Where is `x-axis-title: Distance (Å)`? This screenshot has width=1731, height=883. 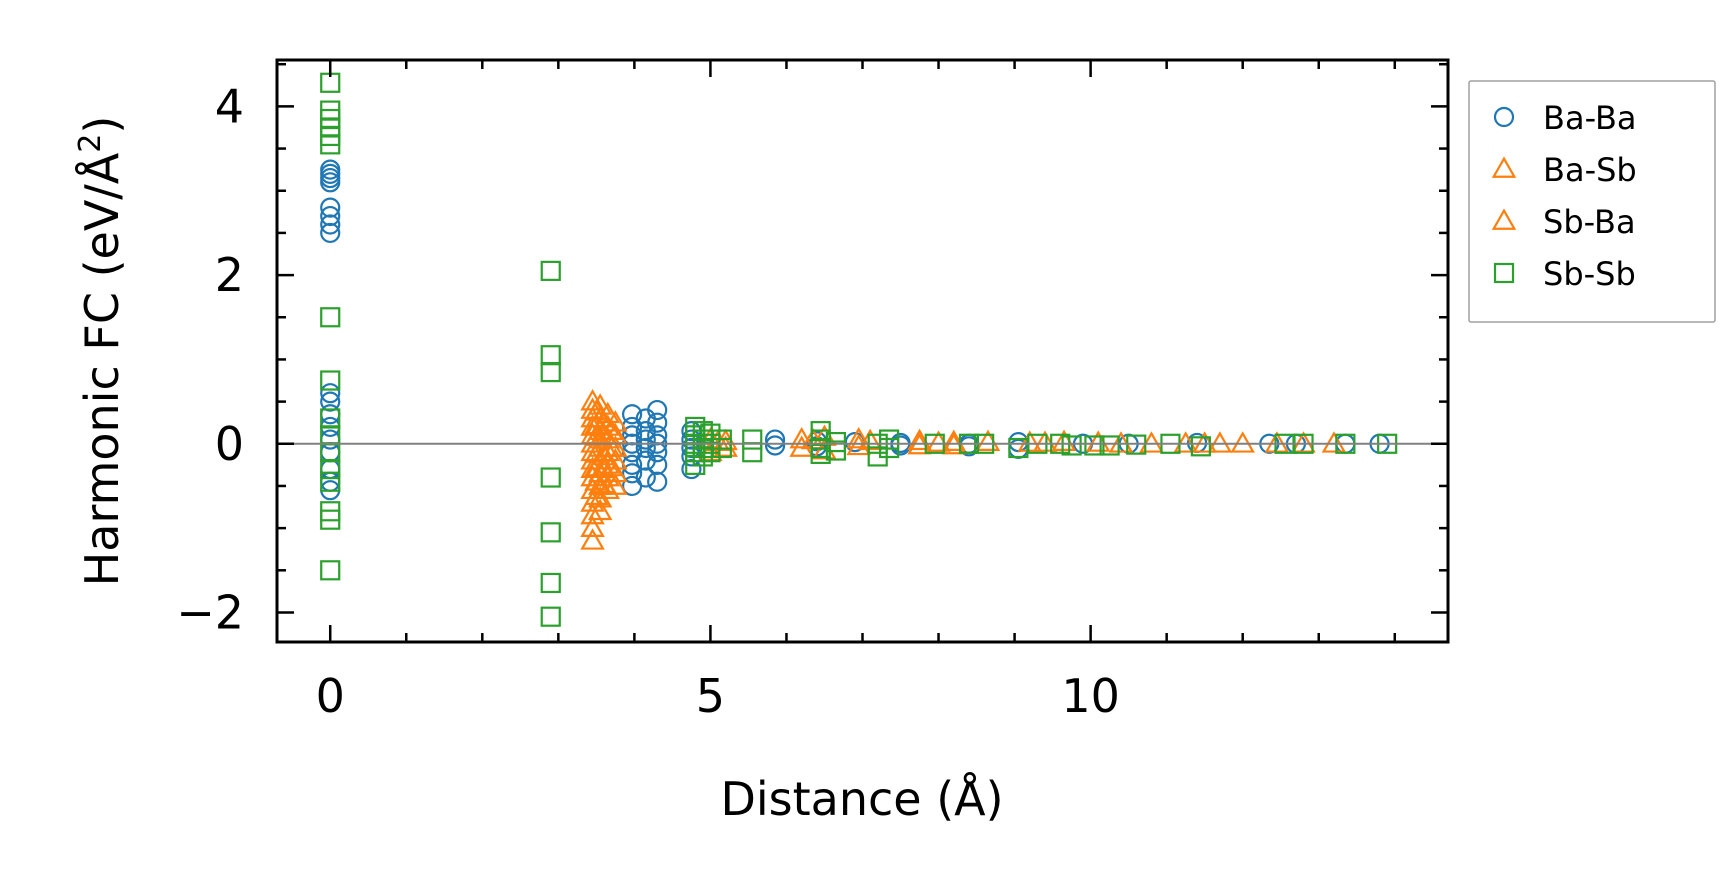
x-axis-title: Distance (Å) is located at coordinates (861, 799).